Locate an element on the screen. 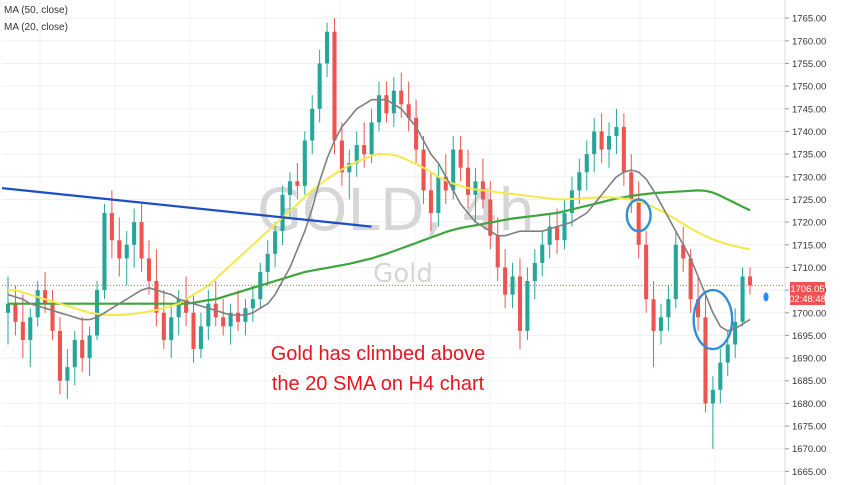 This screenshot has height=485, width=852. axis-tick-label: 1750.00 is located at coordinates (809, 87).